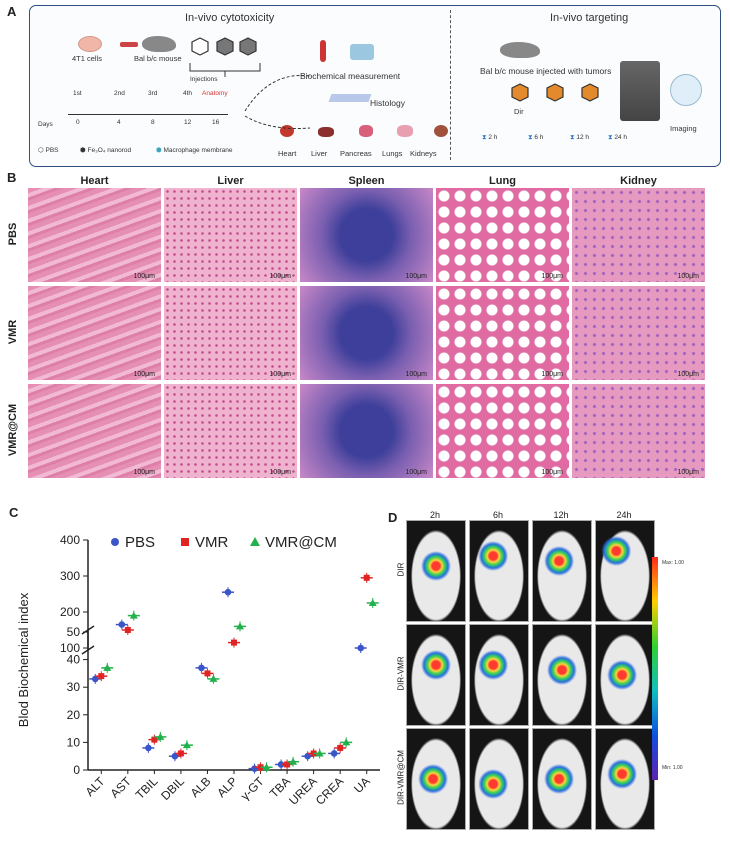 Image resolution: width=730 pixels, height=843 pixels. I want to click on dose-3: 3rd, so click(153, 93).